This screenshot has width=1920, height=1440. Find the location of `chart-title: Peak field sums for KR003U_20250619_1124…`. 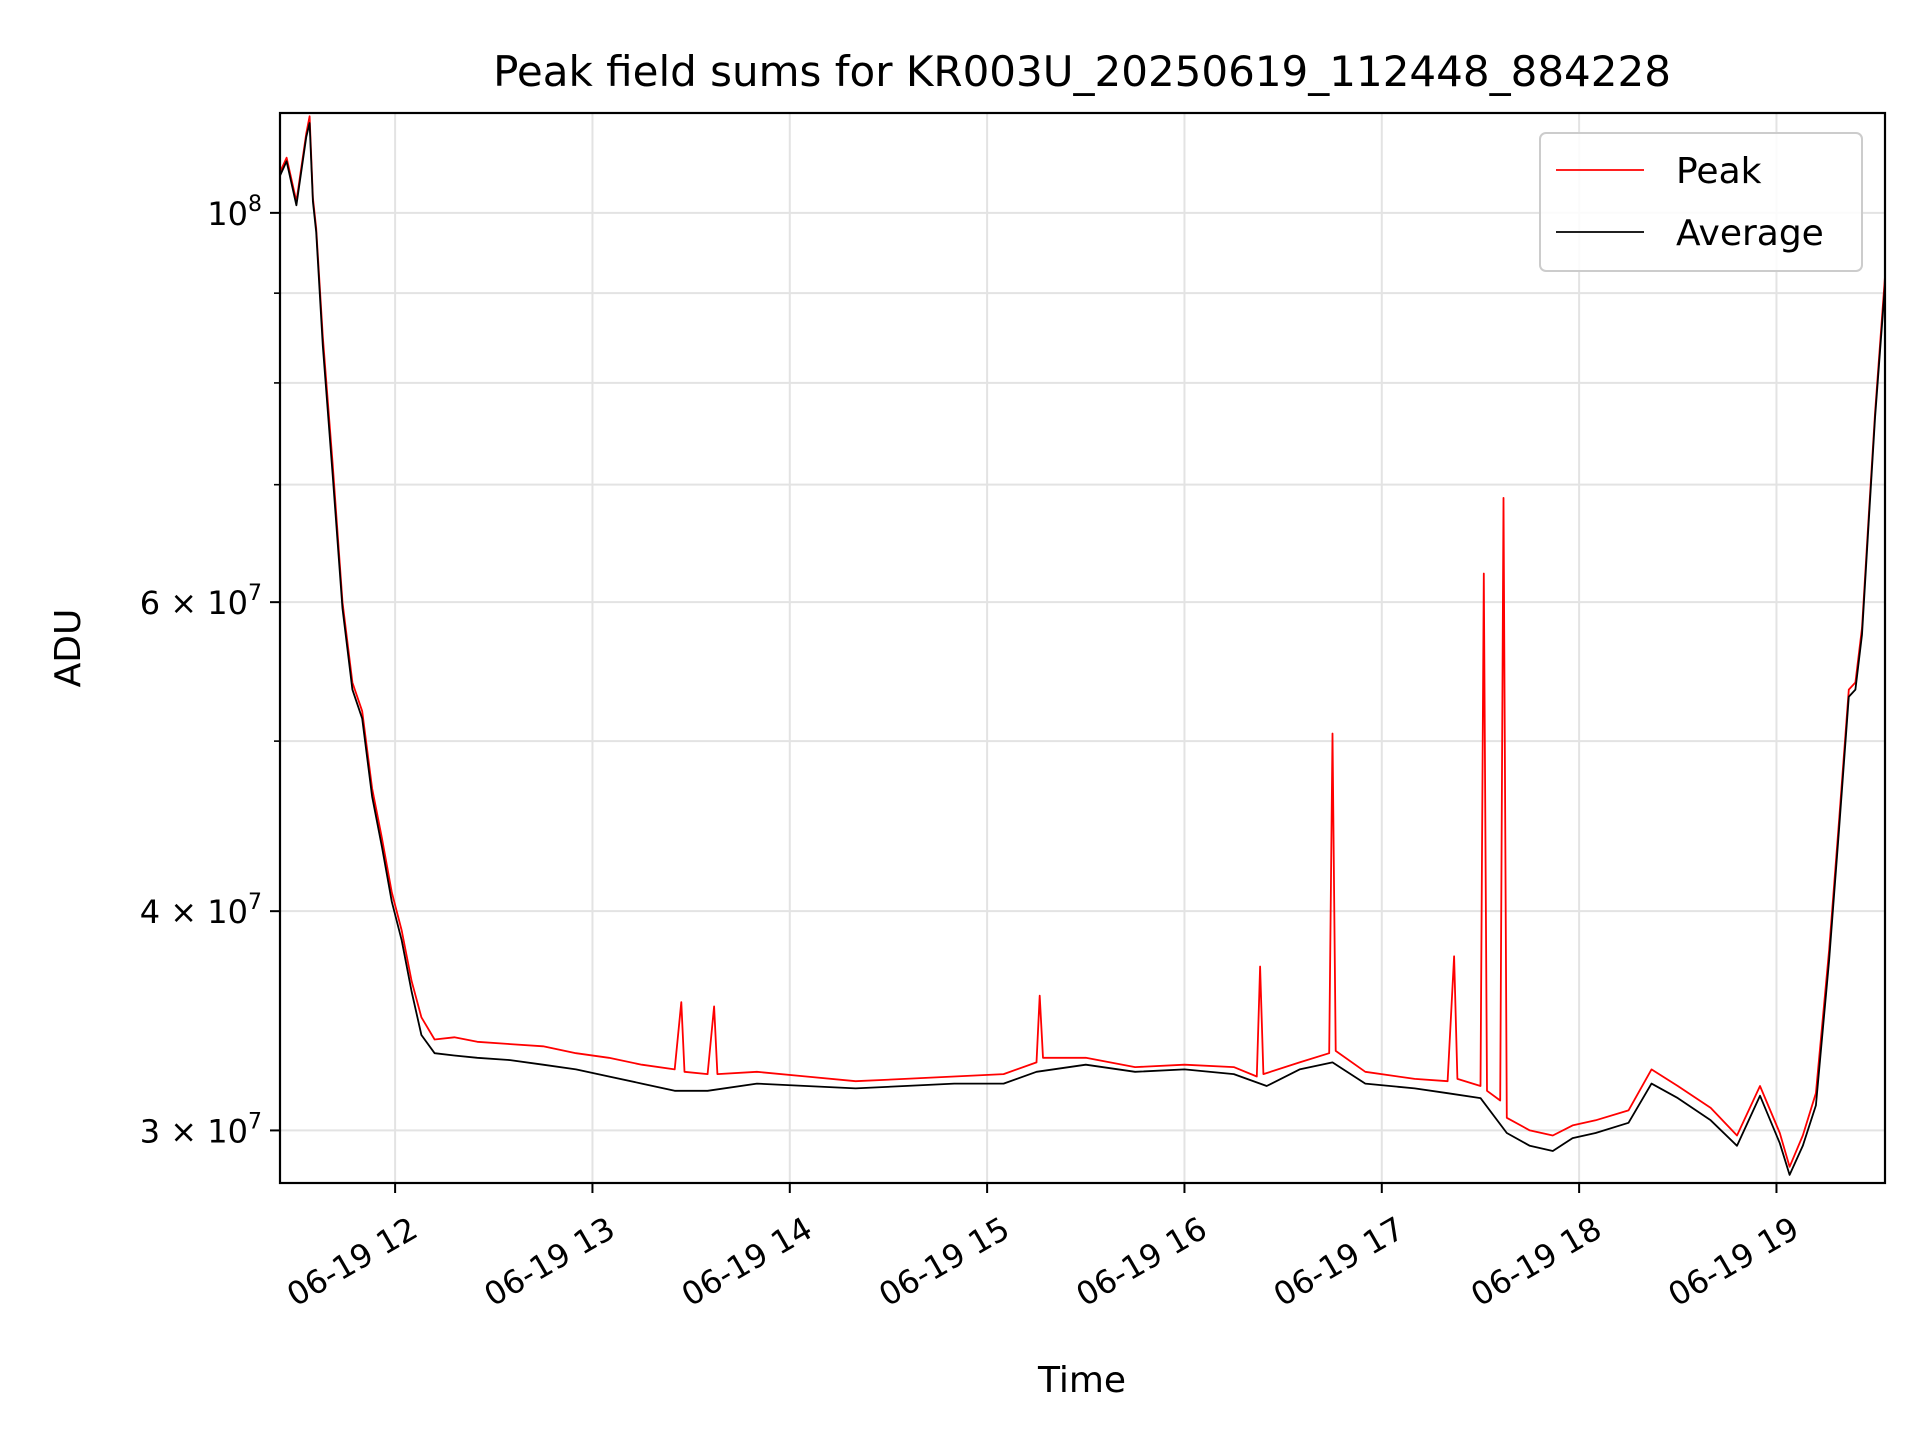

chart-title: Peak field sums for KR003U_20250619_1124… is located at coordinates (1082, 71).